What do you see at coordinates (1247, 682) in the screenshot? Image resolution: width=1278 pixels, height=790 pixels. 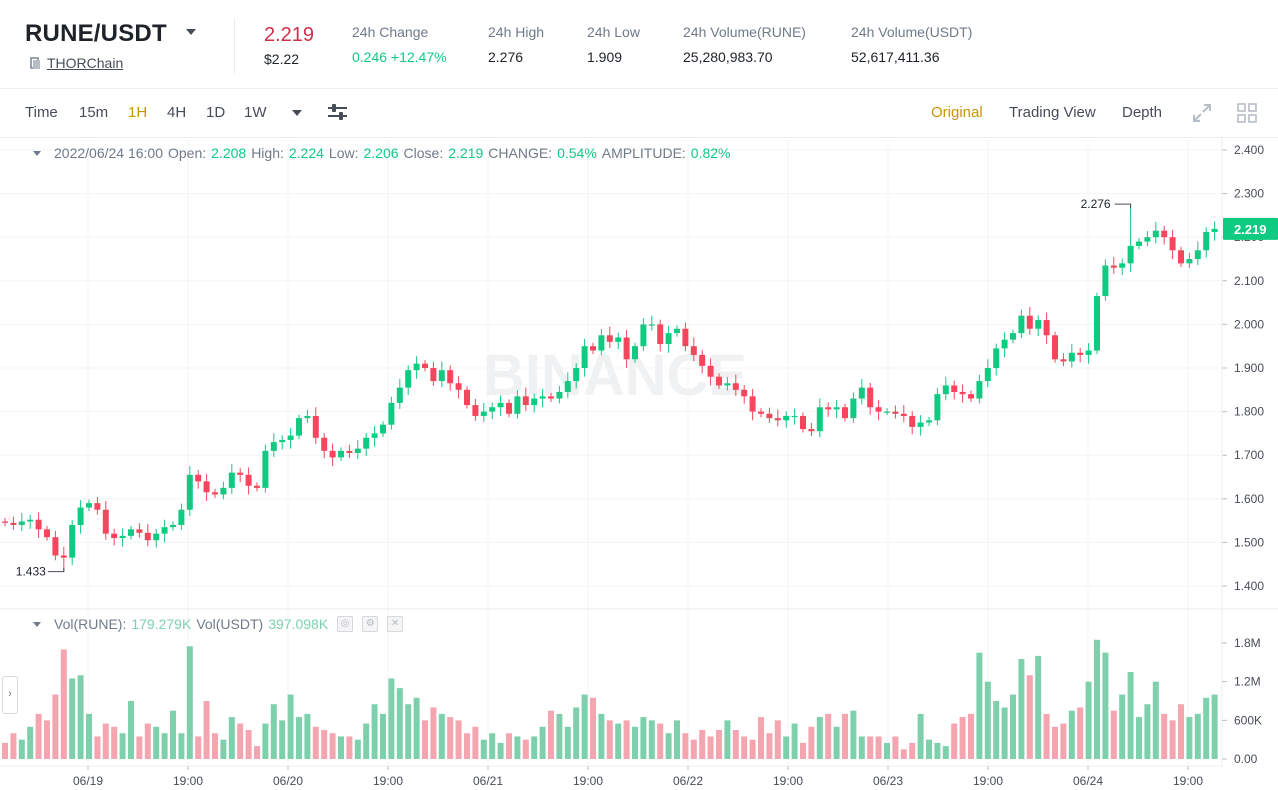 I see `volume-tick-label: 1.2M` at bounding box center [1247, 682].